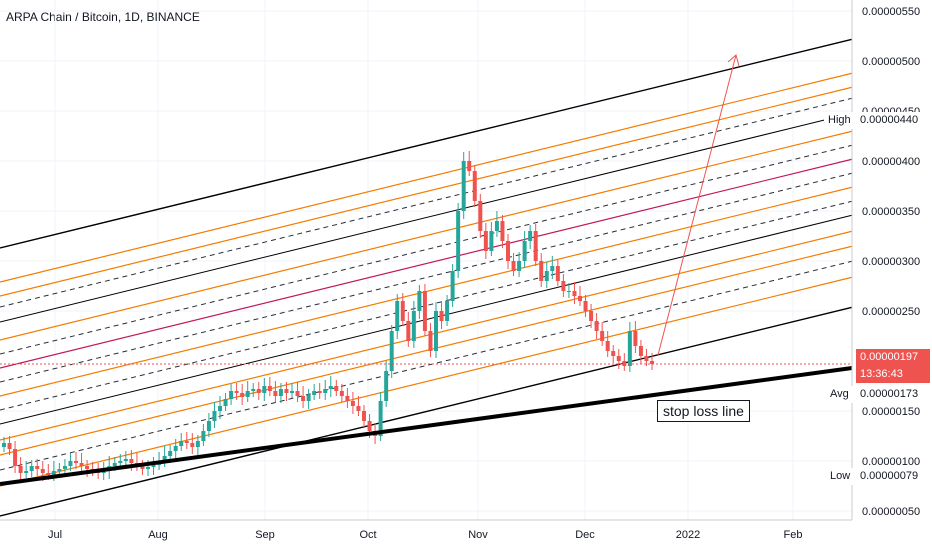 Image resolution: width=932 pixels, height=550 pixels. What do you see at coordinates (891, 162) in the screenshot?
I see `price-tick-label: 0.00000400` at bounding box center [891, 162].